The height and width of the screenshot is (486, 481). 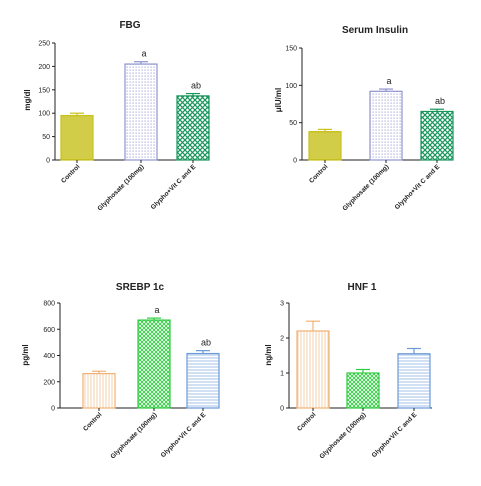 I want to click on y-axis-label: ng/ml, so click(x=268, y=354).